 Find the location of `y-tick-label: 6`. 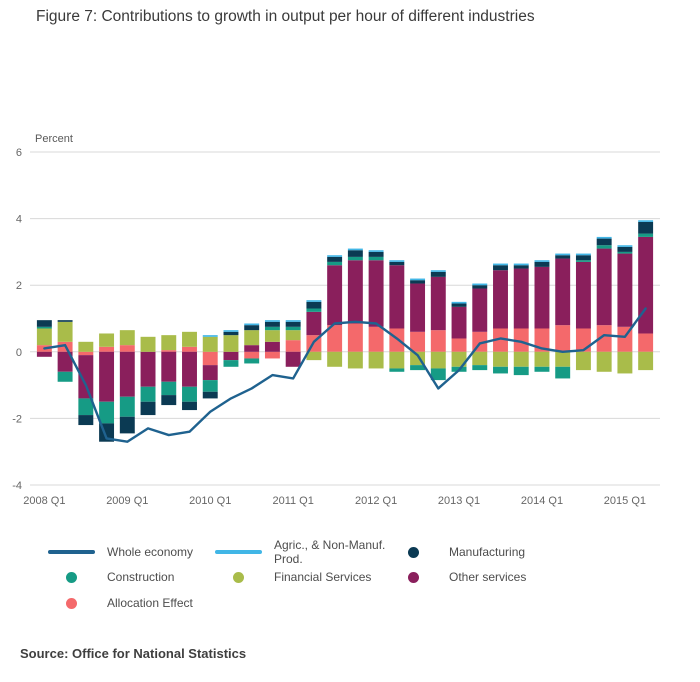

y-tick-label: 6 is located at coordinates (19, 153).